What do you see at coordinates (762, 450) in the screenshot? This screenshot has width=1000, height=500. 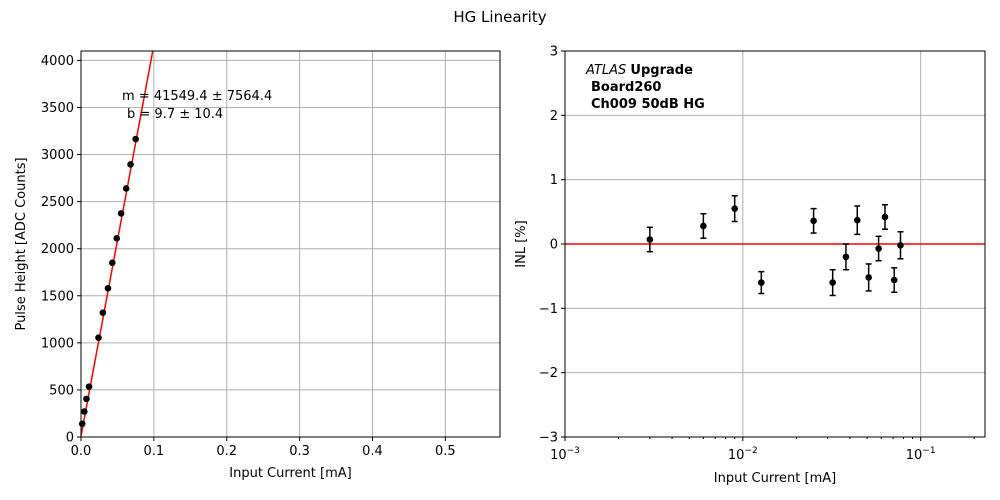 I see `right-x-ticks: 10⁻³ 10⁻² 10⁻¹` at bounding box center [762, 450].